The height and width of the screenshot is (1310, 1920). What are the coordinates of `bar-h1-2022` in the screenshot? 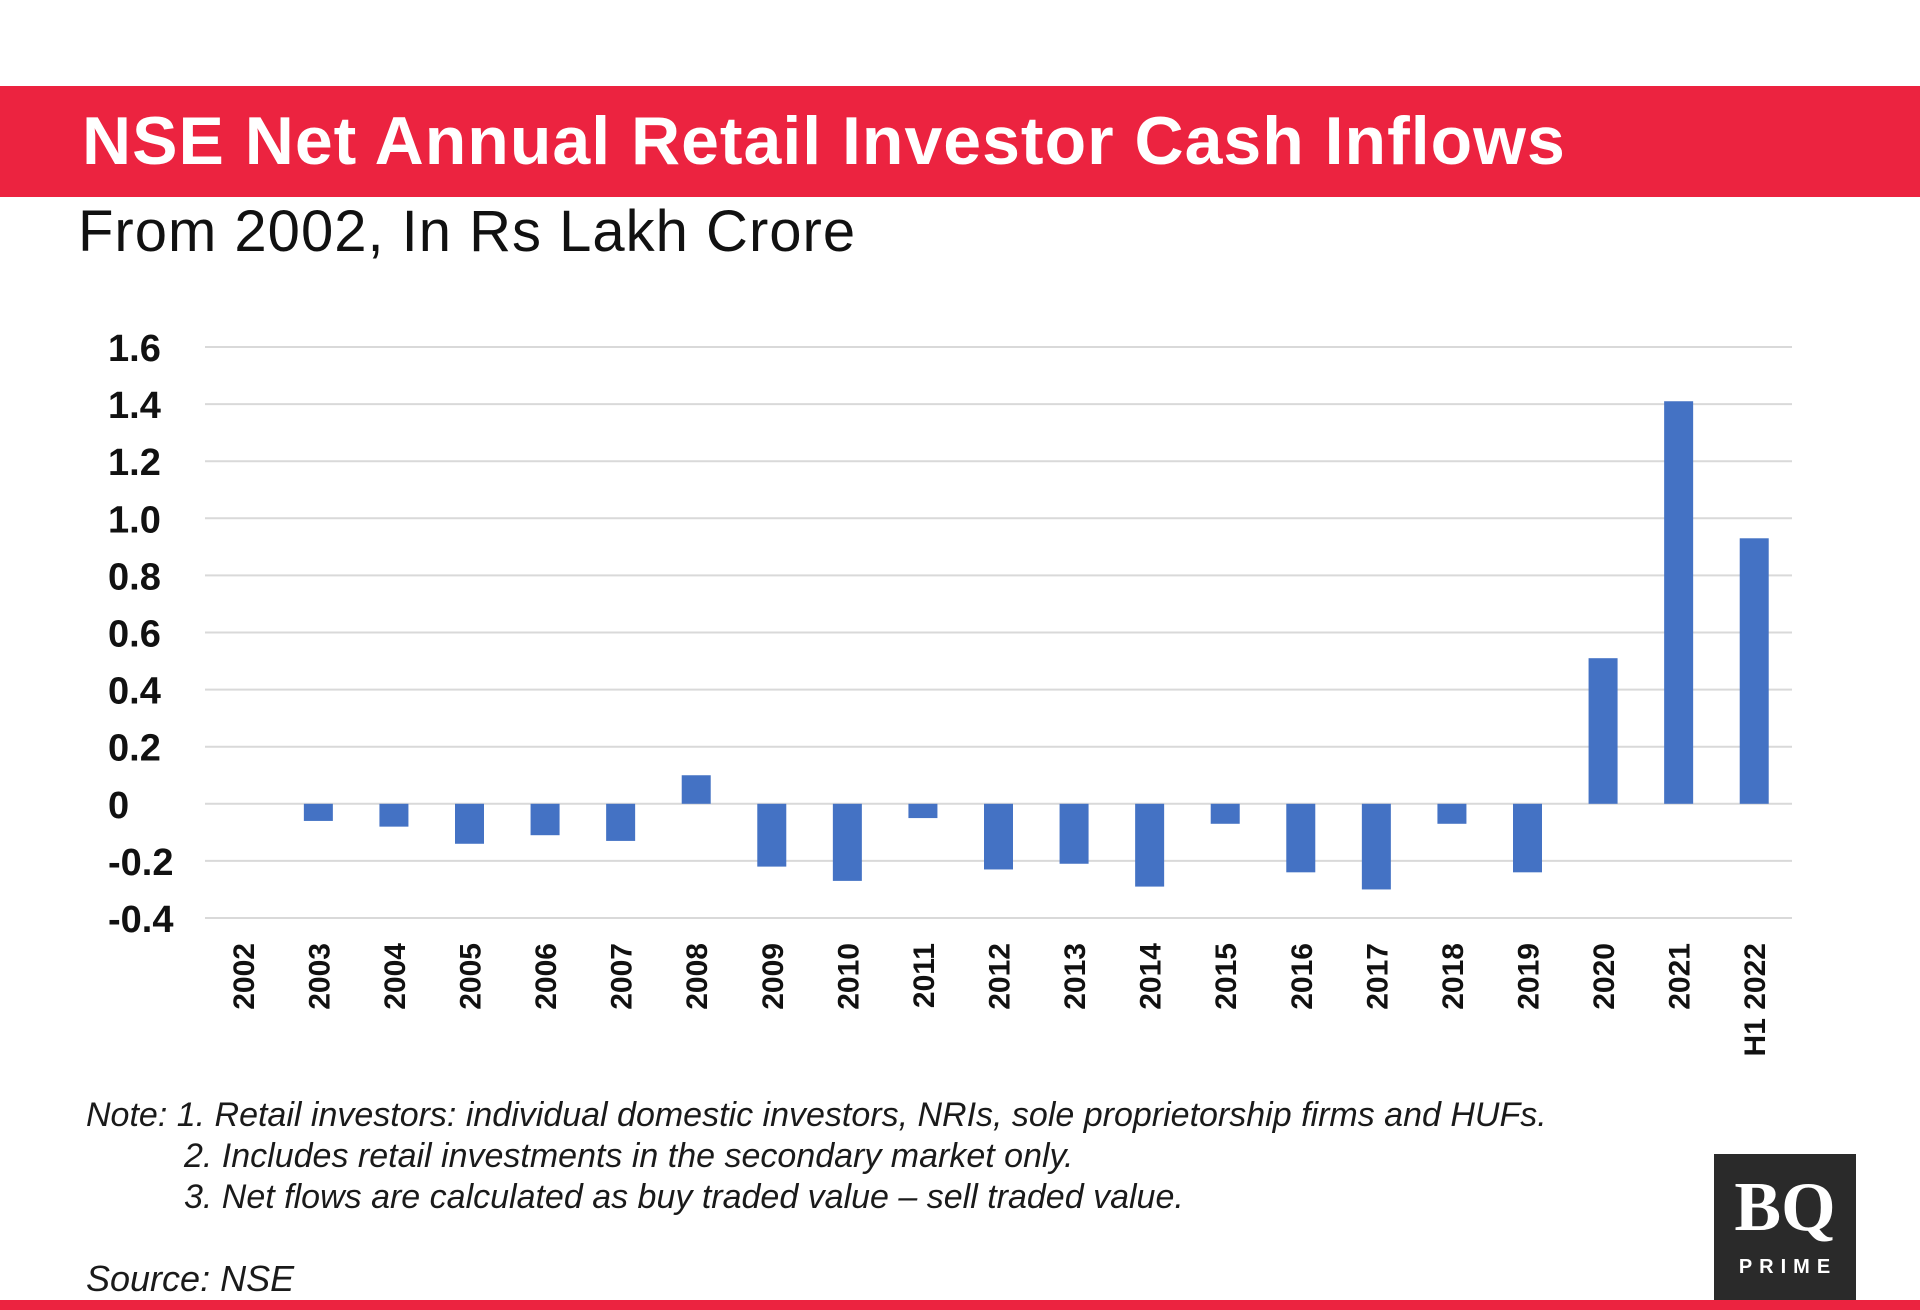 It's located at (1754, 671).